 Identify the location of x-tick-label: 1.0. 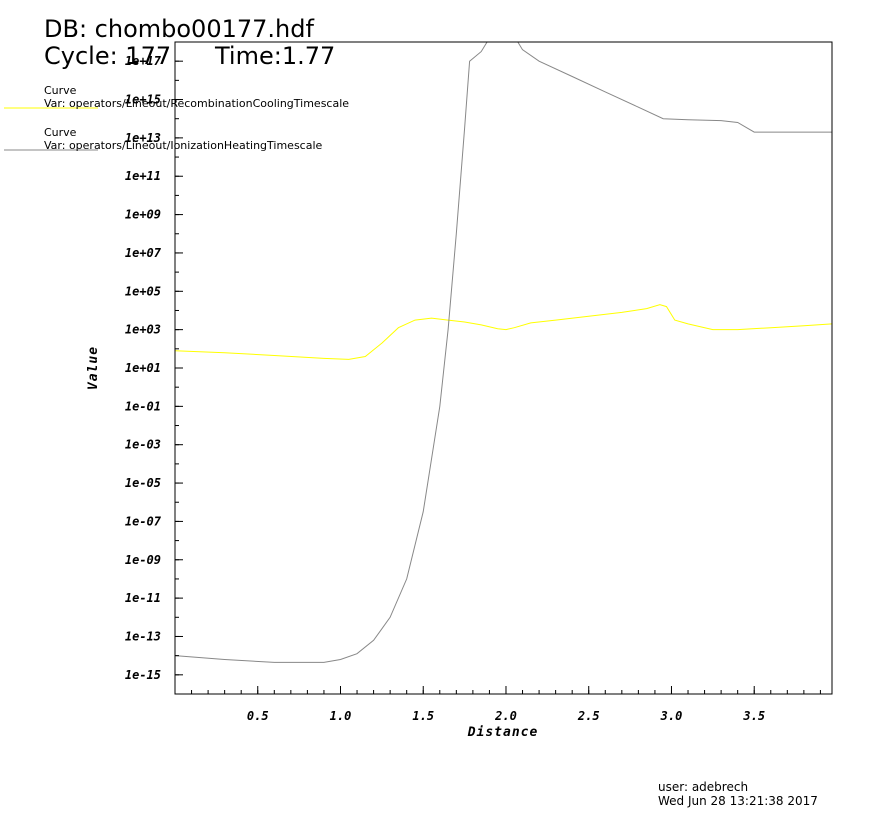
(341, 716).